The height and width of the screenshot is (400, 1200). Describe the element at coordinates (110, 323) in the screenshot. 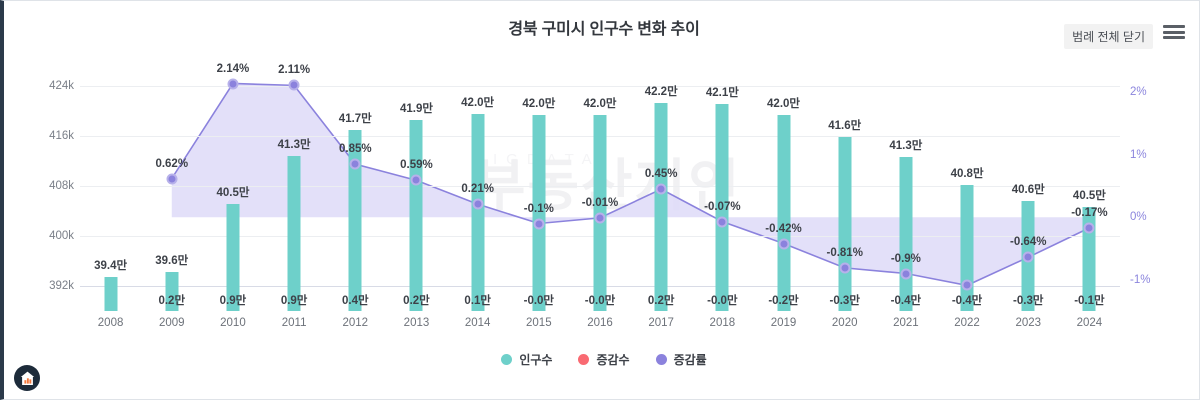

I see `x-axis-tick: 2008` at that location.